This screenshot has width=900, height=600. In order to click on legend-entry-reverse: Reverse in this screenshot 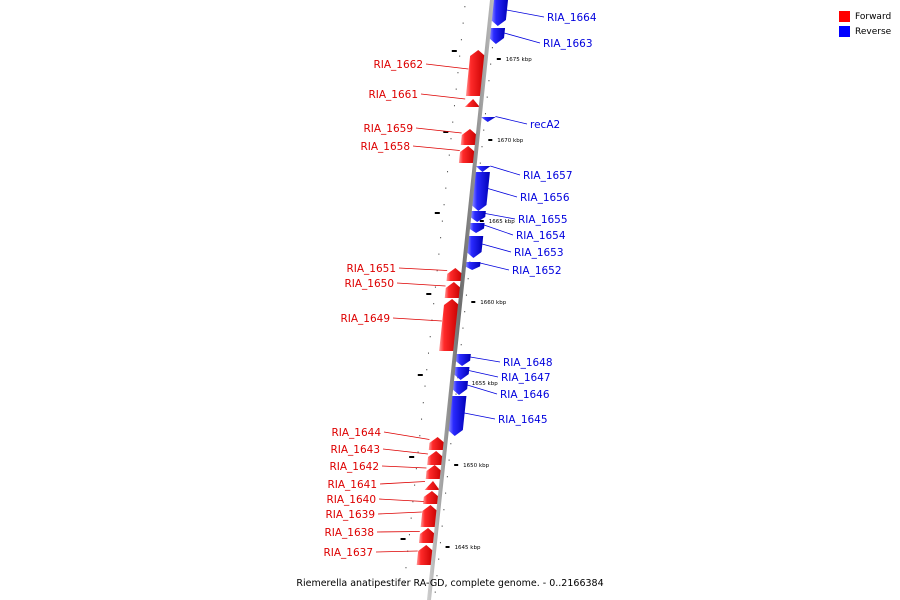, I will do `click(865, 31)`.